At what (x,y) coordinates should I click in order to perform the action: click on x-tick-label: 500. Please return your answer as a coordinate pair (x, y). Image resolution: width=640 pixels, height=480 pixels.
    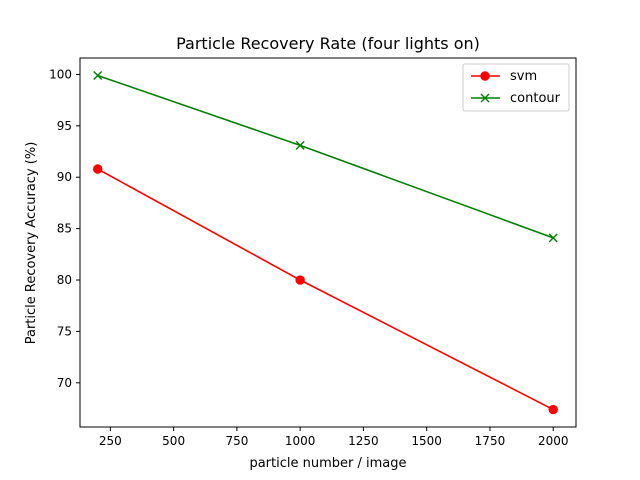
    Looking at the image, I should click on (173, 441).